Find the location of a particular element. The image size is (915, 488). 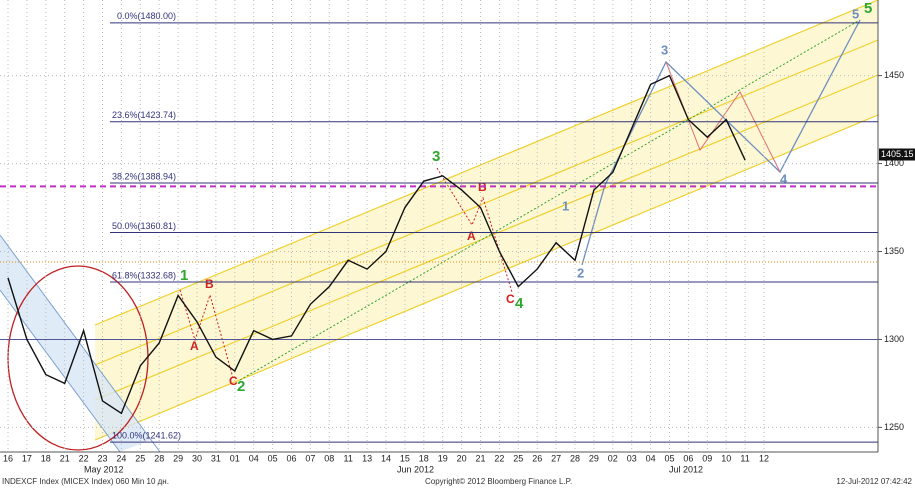

x-tick-label: 17 is located at coordinates (27, 458).